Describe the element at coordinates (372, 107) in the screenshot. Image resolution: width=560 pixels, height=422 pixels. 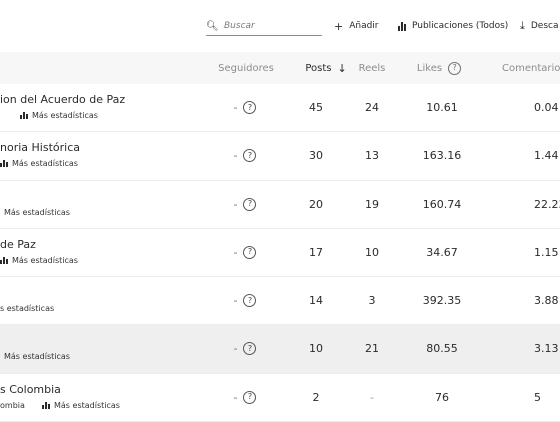
I see `reels-cell: 24` at that location.